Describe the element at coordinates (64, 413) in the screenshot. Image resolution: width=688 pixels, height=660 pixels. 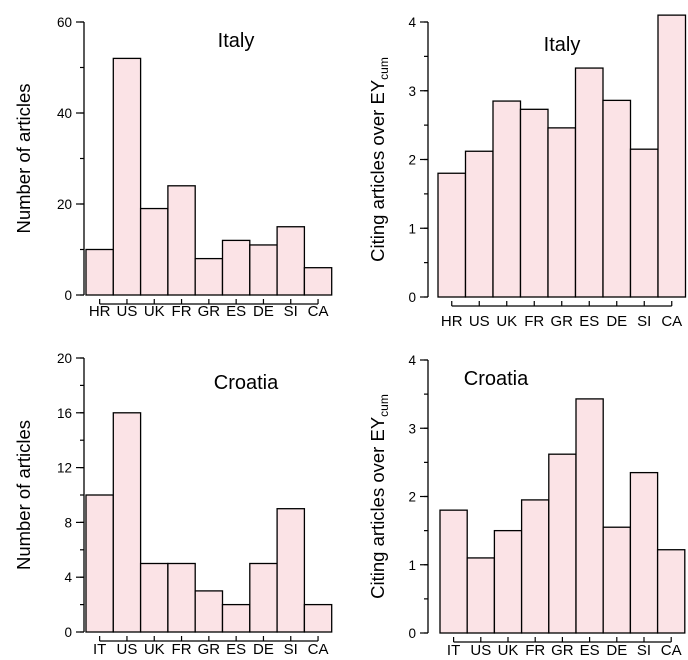
I see `y-tick-label: 16` at that location.